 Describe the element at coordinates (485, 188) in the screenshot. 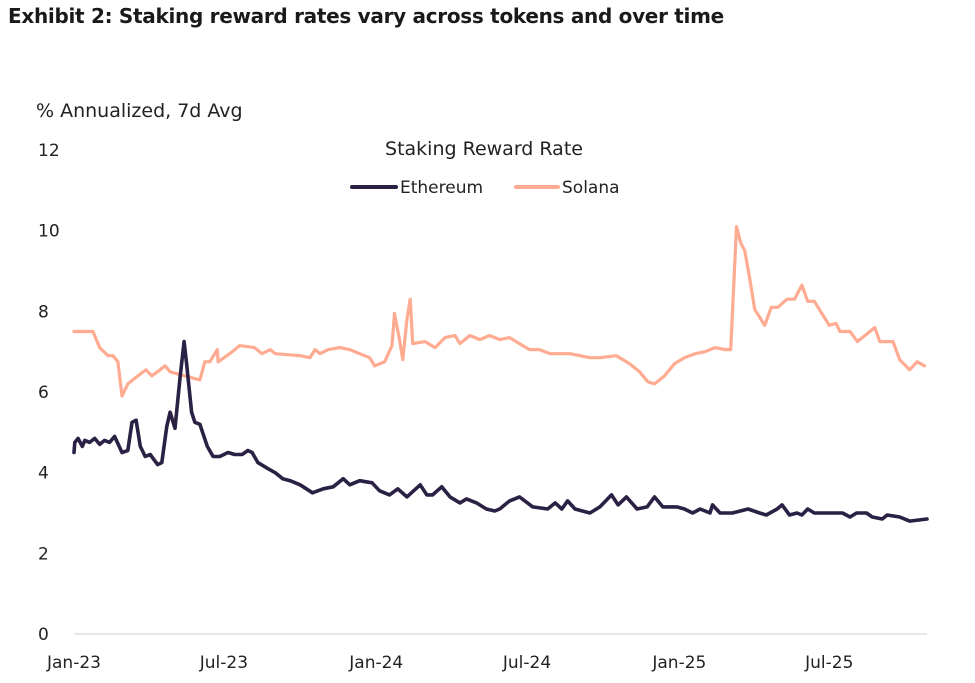

I see `legend: Ethereum Solana` at that location.